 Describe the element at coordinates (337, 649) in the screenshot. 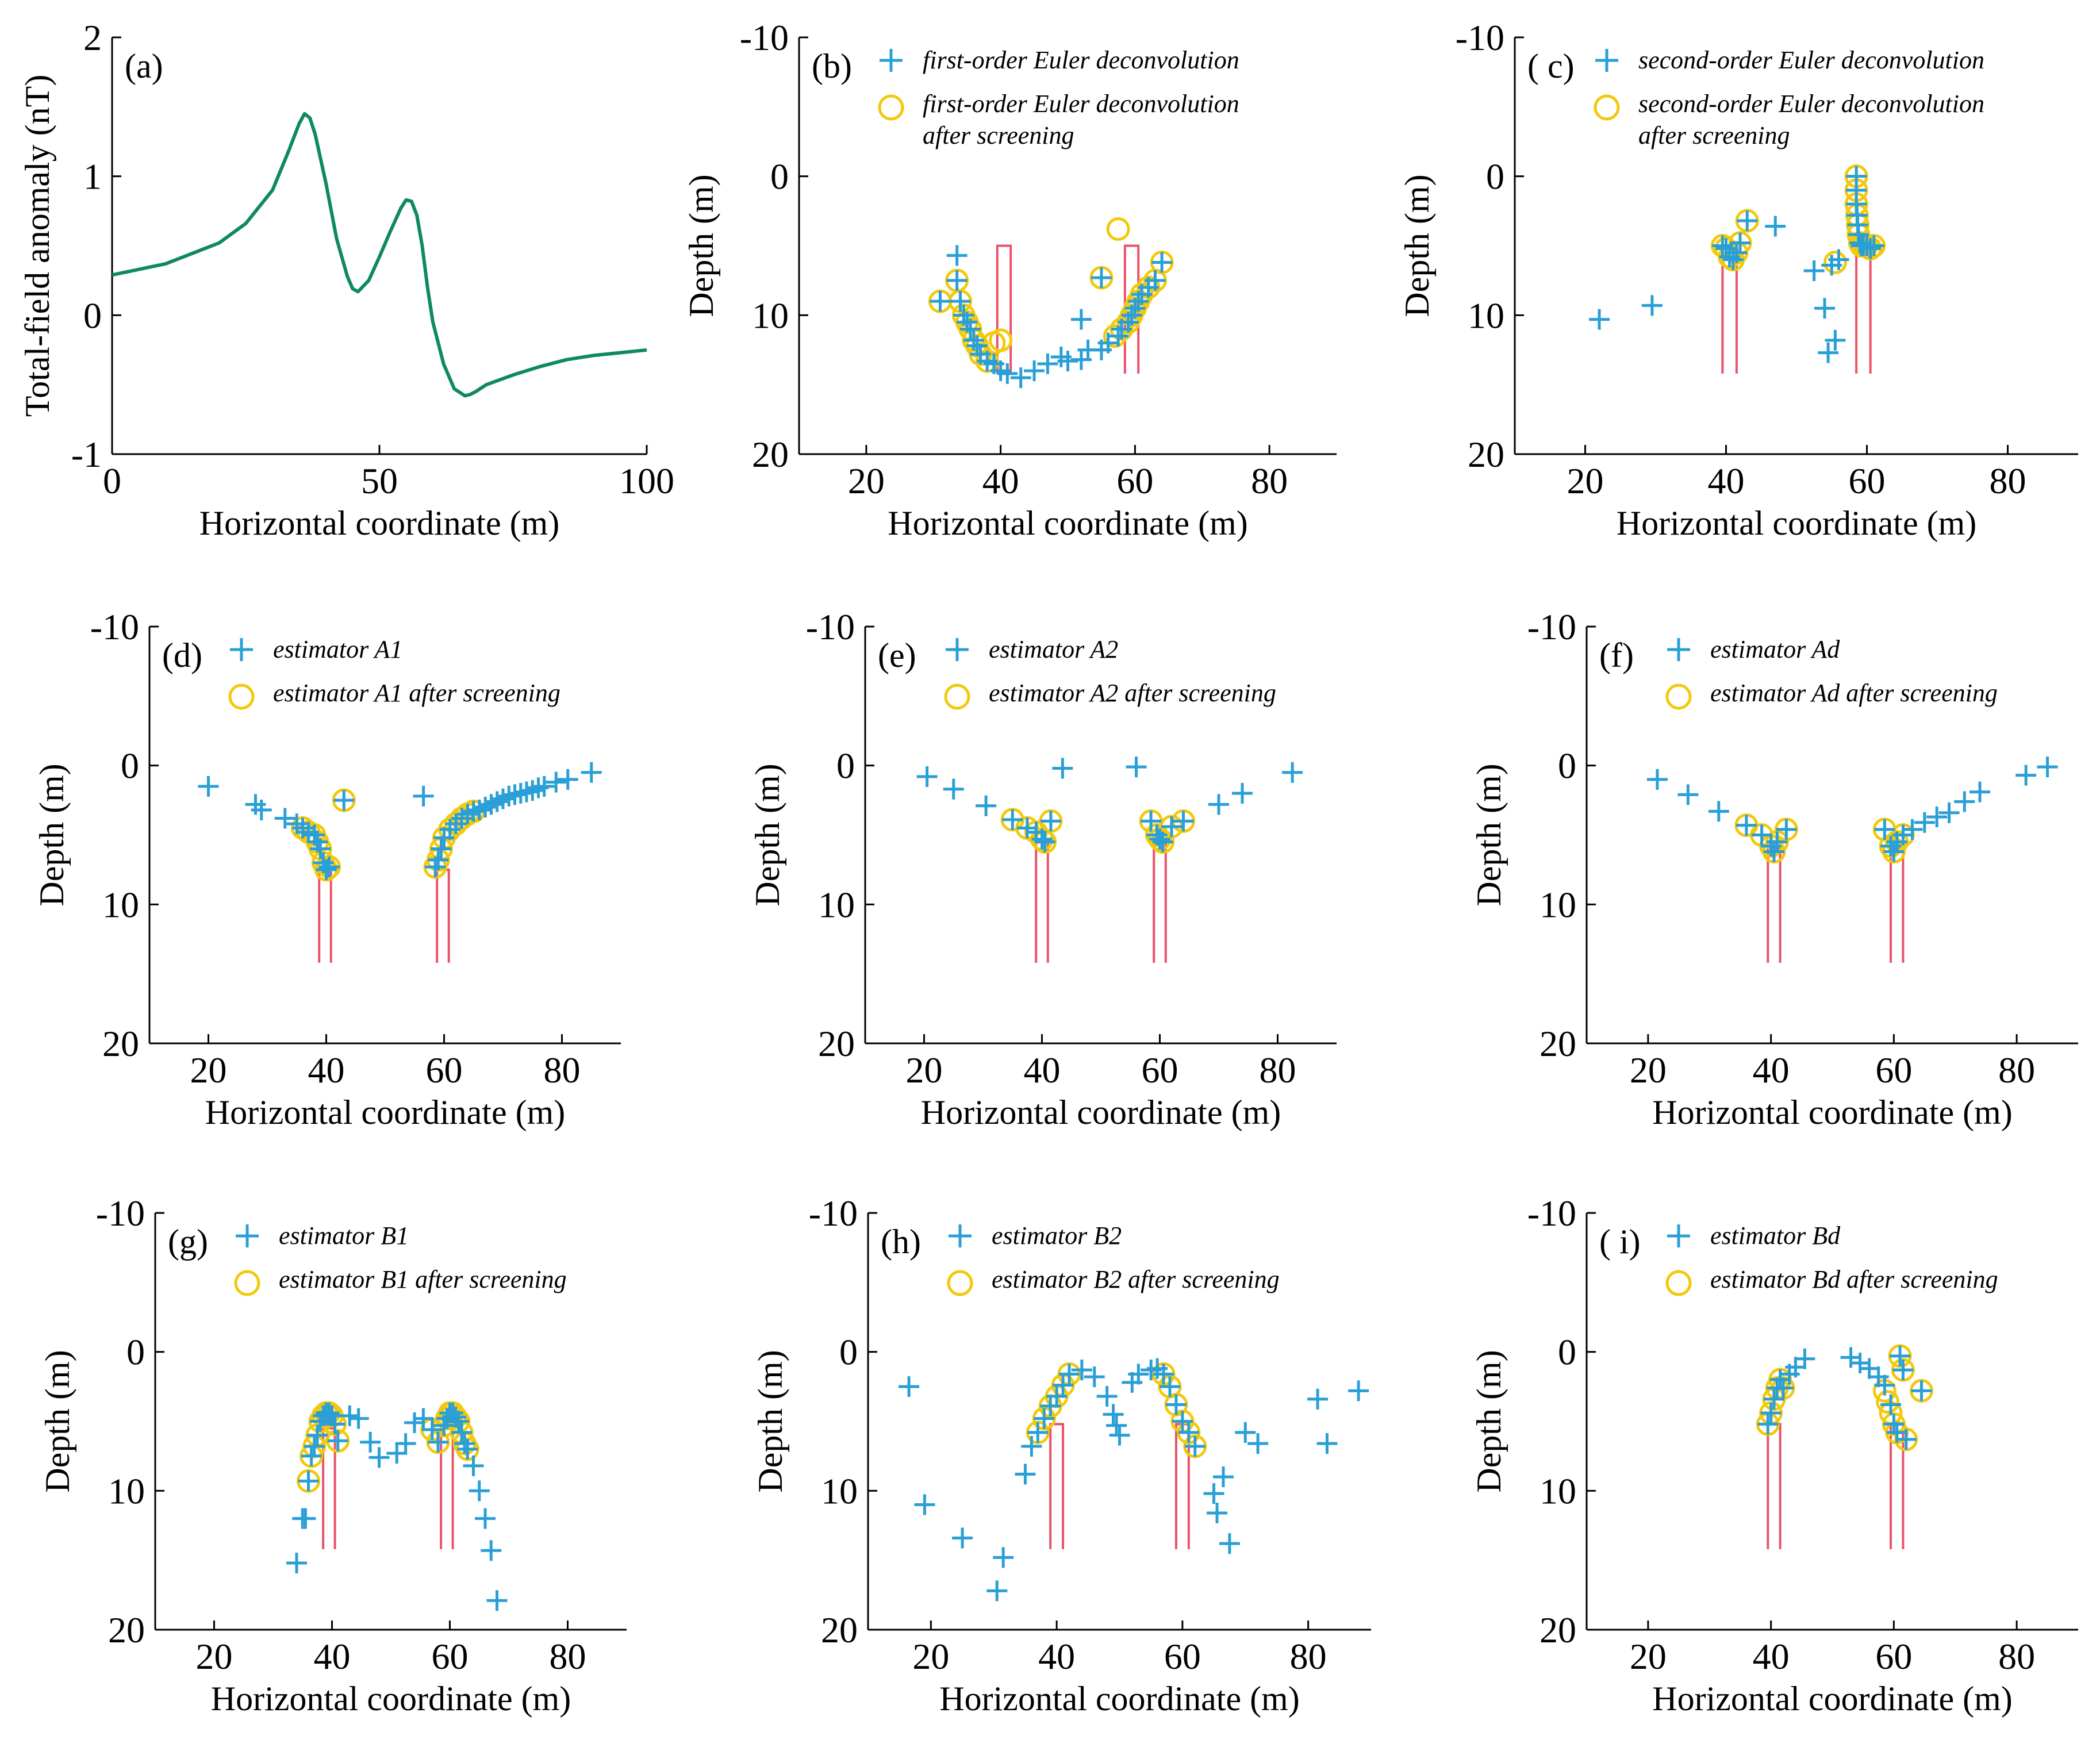

I see `legend-label: estimator A1` at that location.